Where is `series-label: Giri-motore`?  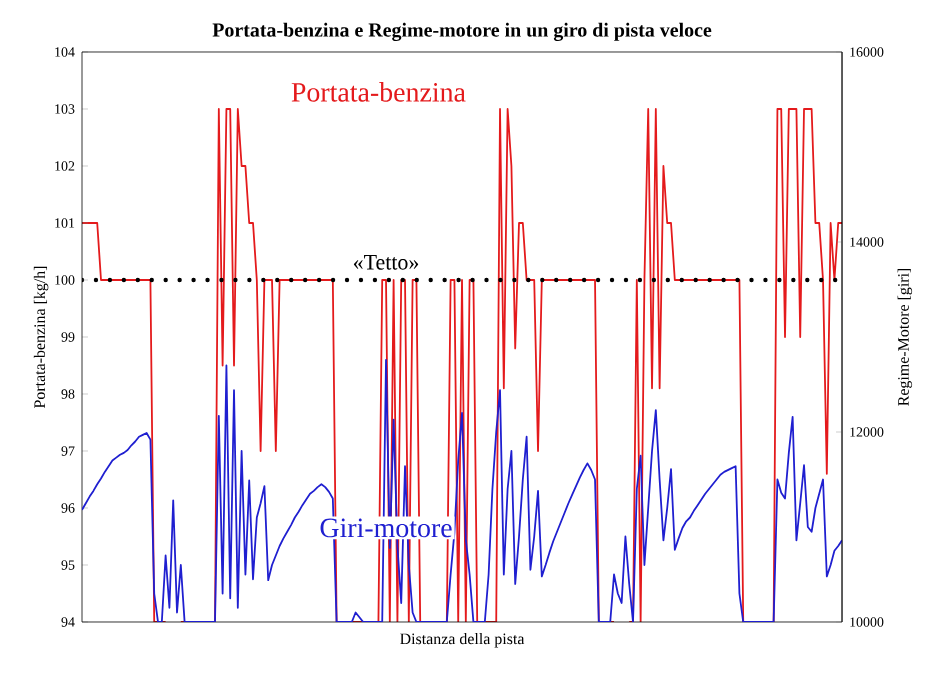
series-label: Giri-motore is located at coordinates (386, 528).